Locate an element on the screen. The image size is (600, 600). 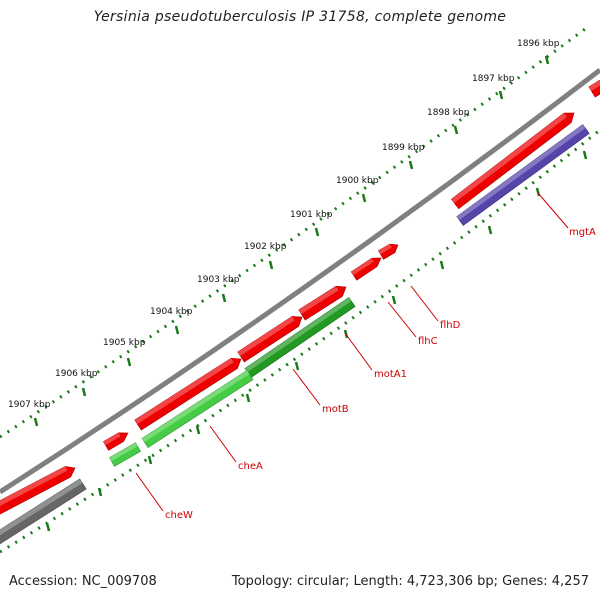
tick-label-1901: 1901 kbp is located at coordinates (311, 215).